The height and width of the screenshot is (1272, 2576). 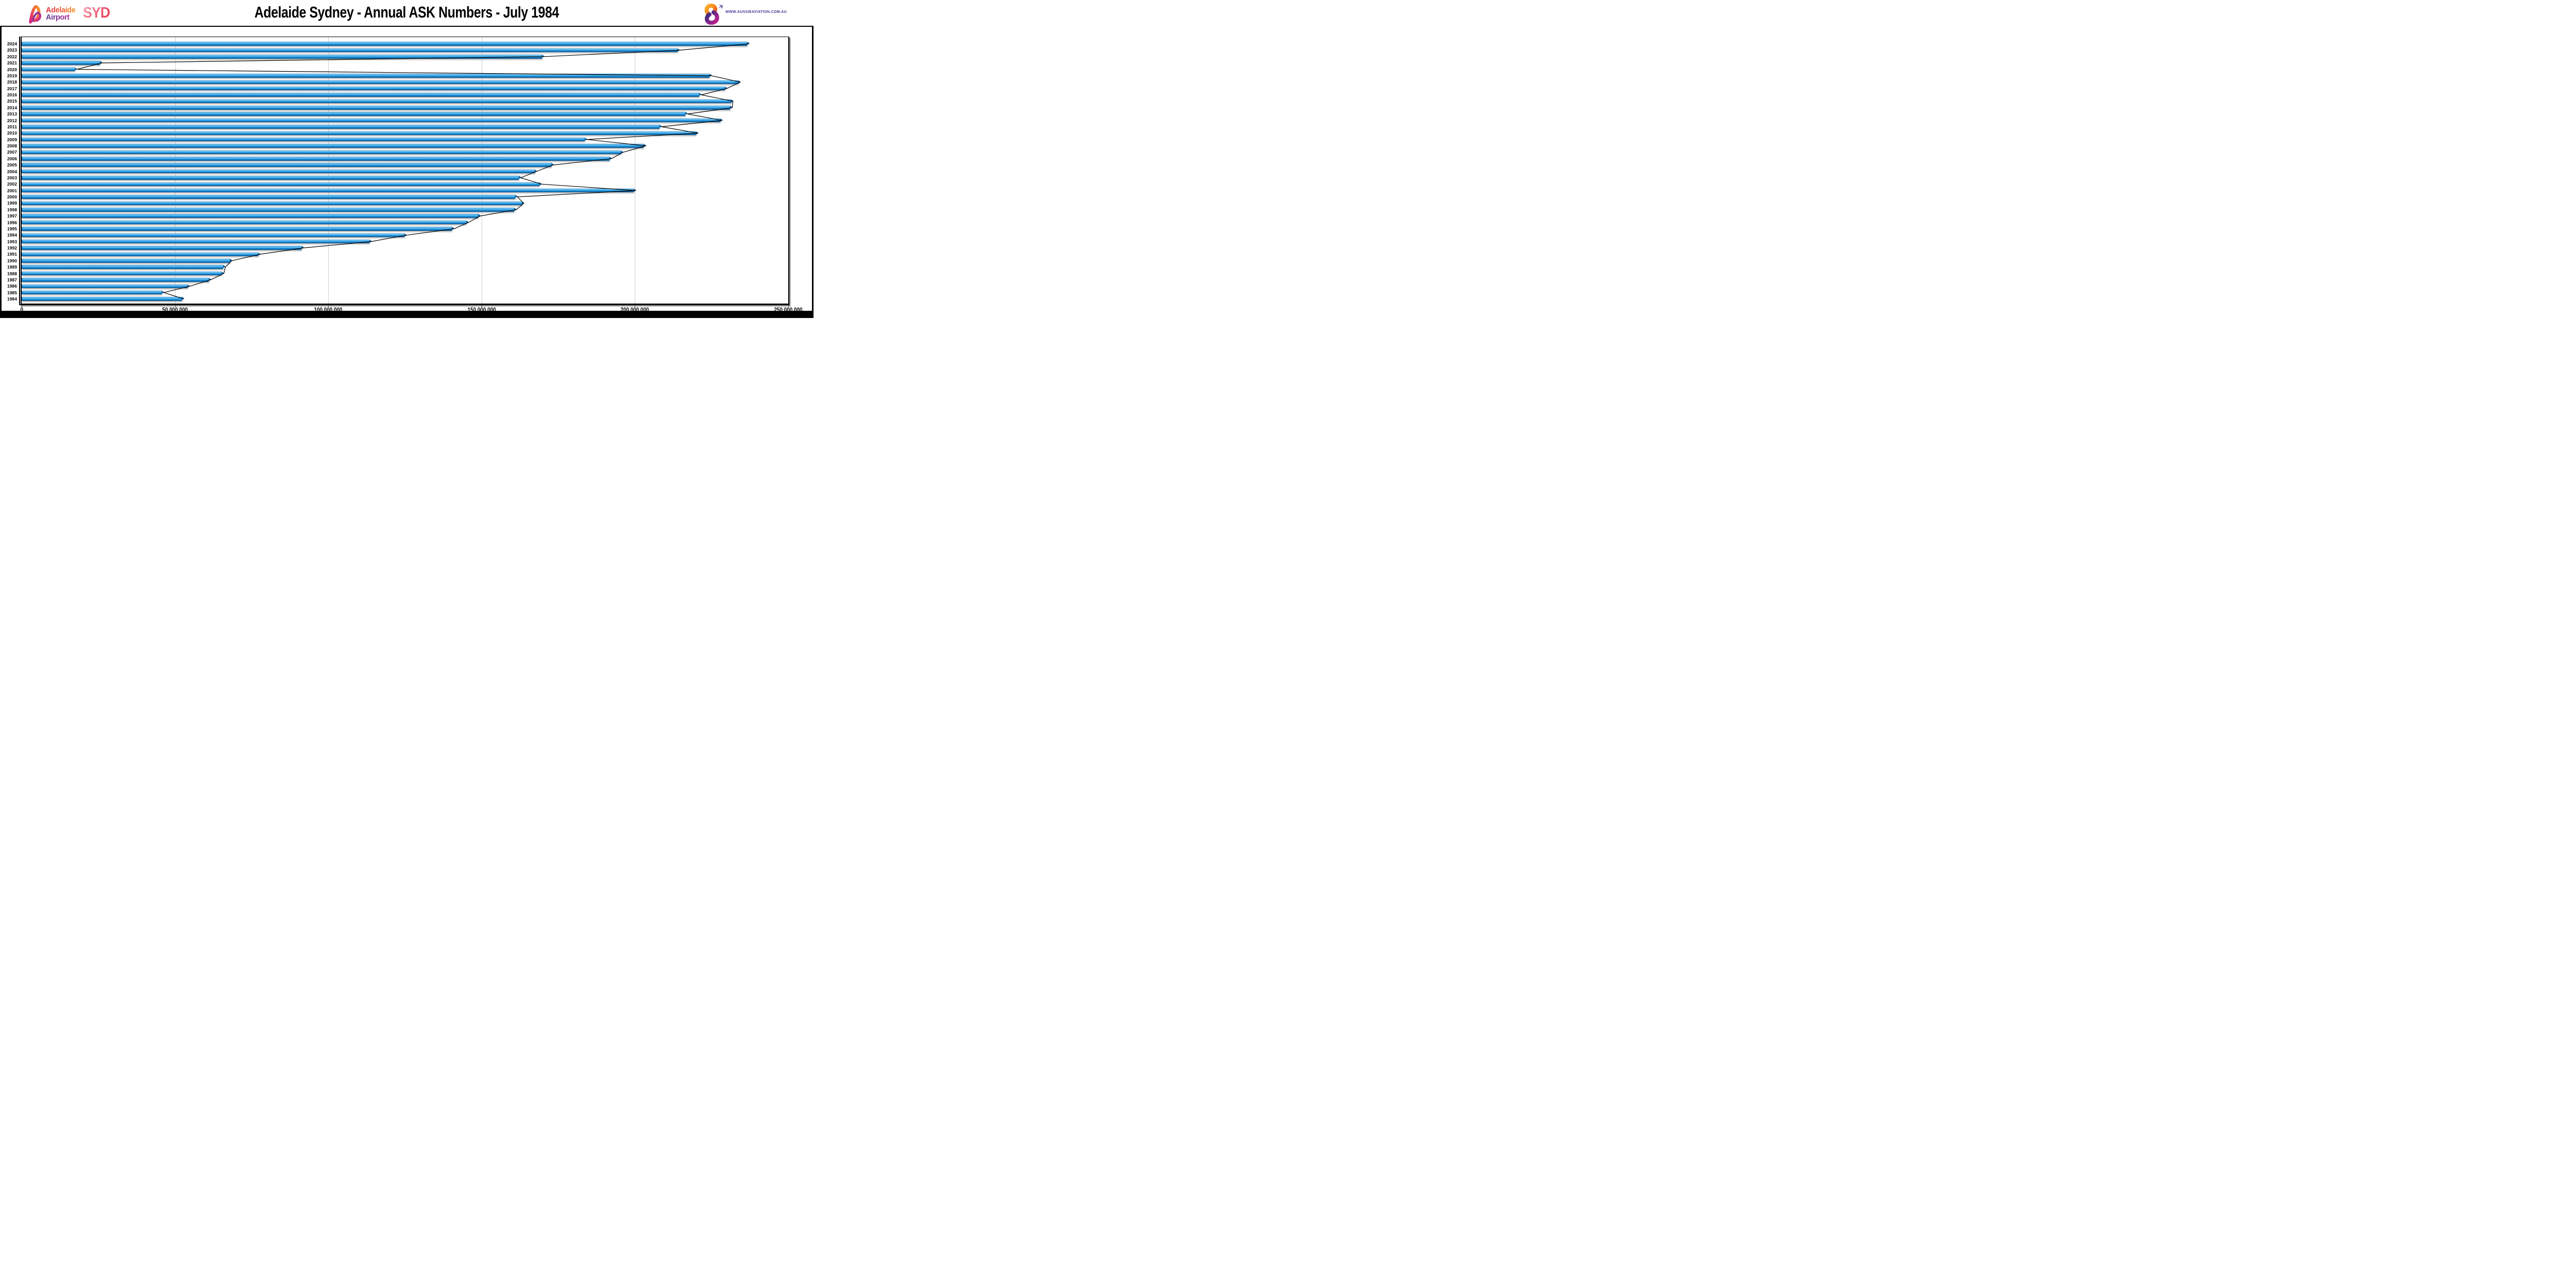 What do you see at coordinates (106, 286) in the screenshot?
I see `bar-1986` at bounding box center [106, 286].